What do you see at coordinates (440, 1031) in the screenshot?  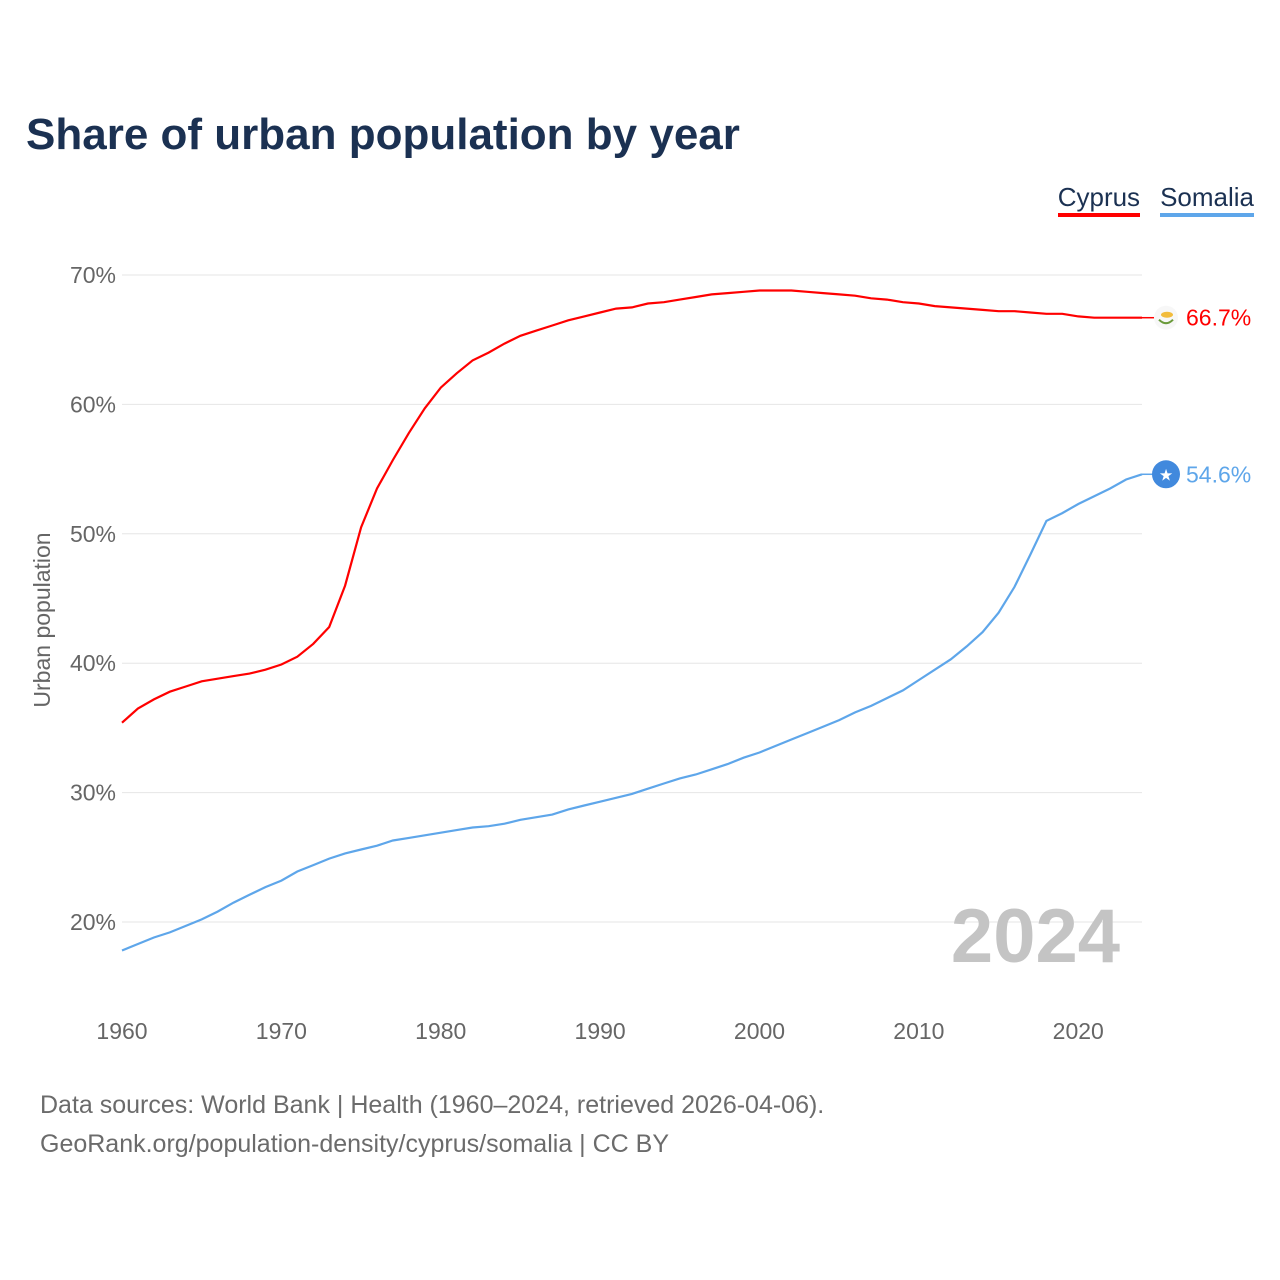 I see `x-tick-label: 1980` at bounding box center [440, 1031].